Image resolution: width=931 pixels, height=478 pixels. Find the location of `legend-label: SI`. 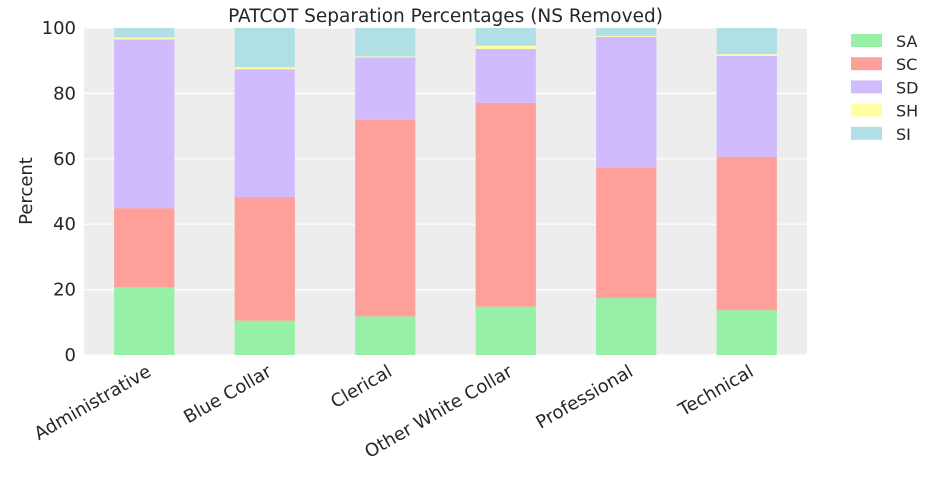

legend-label: SI is located at coordinates (903, 134).